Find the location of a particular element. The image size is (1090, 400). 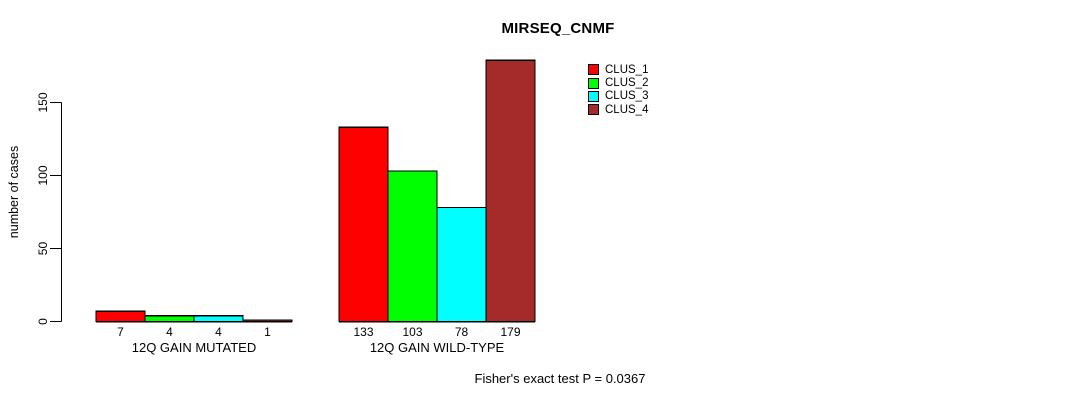

group-label: 12Q GAIN WILD-TYPE is located at coordinates (437, 347).